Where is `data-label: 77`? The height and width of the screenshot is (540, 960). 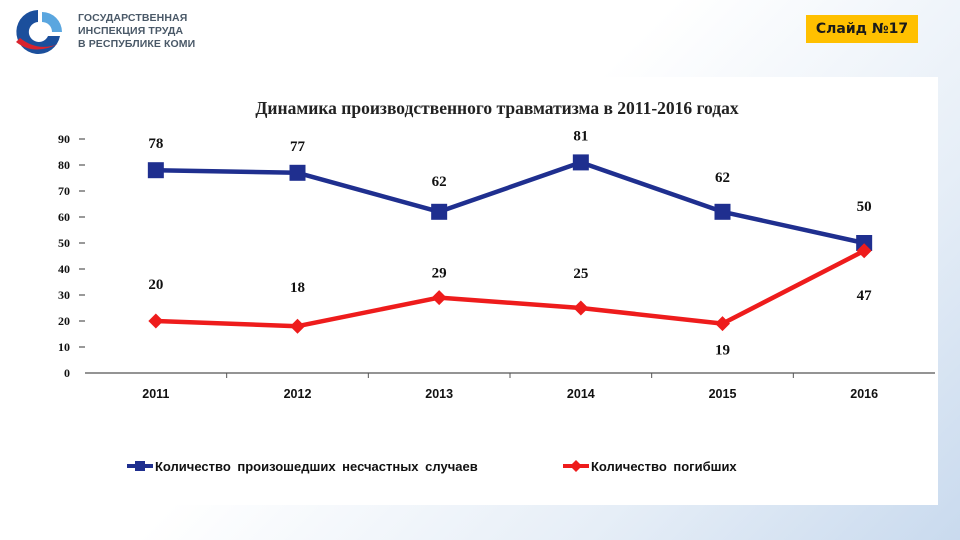 data-label: 77 is located at coordinates (298, 147).